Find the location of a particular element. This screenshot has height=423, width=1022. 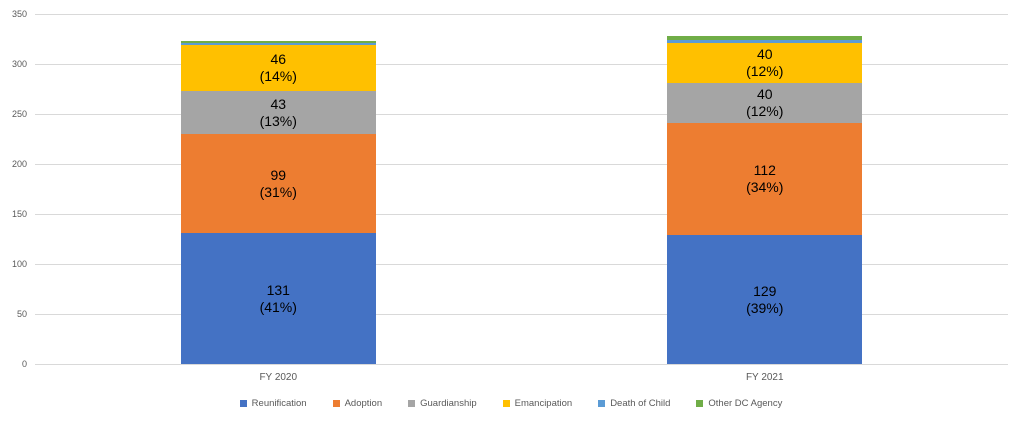

y-axis-tick-label: 150 is located at coordinates (19, 214).